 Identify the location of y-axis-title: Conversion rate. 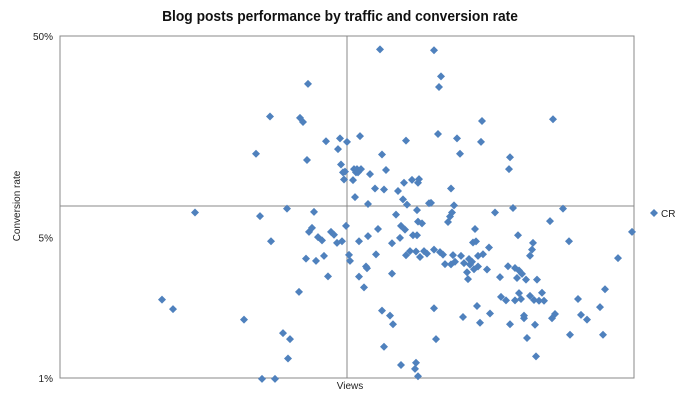
(17, 205).